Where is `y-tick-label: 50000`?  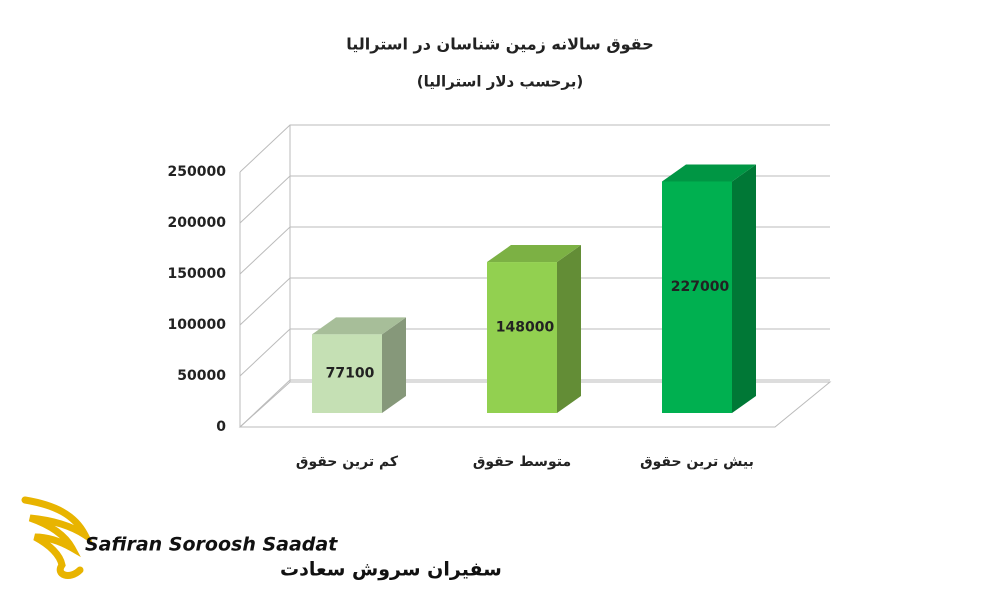 y-tick-label: 50000 is located at coordinates (201, 376).